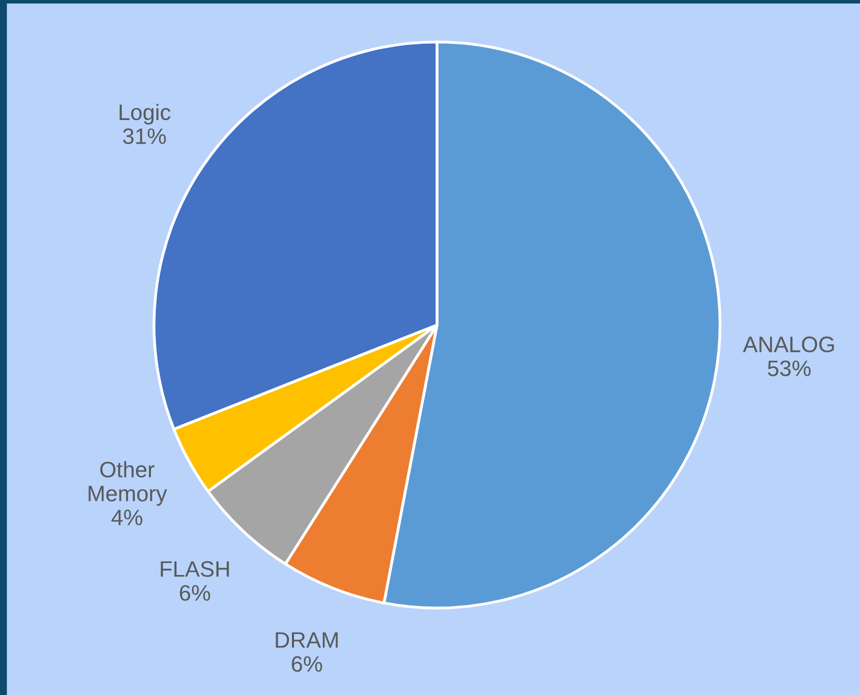 The image size is (860, 695). Describe the element at coordinates (144, 136) in the screenshot. I see `data-label: 31%` at that location.